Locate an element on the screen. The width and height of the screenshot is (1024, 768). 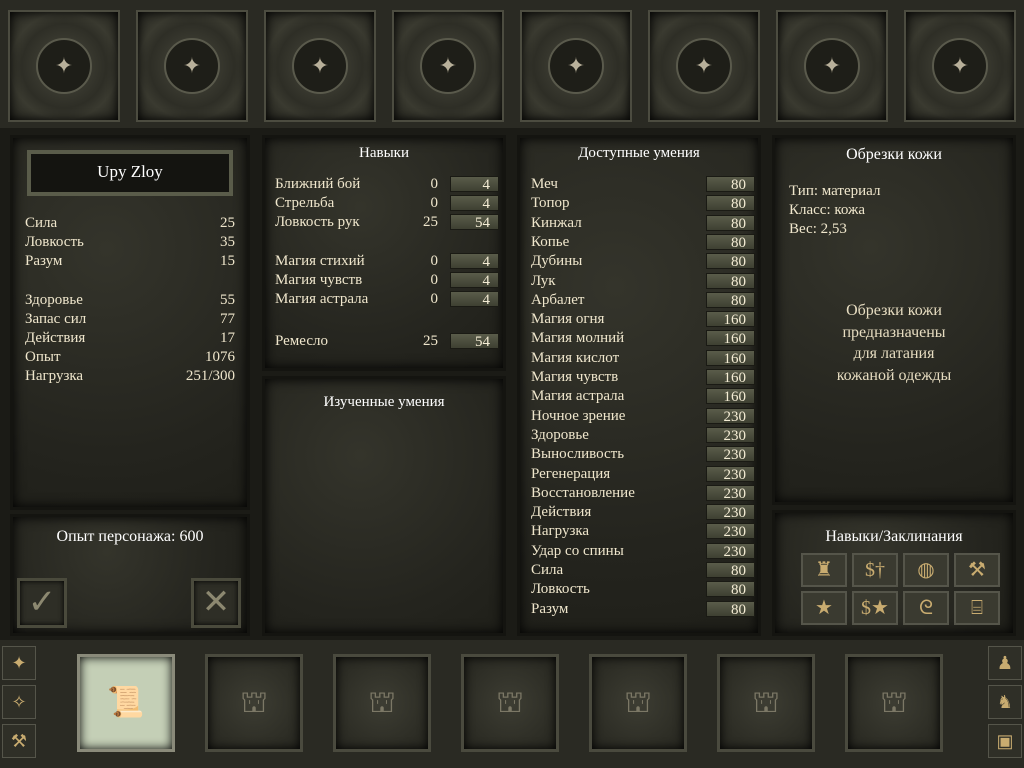
inventory-chest-icon: ▣ is located at coordinates (1005, 741).